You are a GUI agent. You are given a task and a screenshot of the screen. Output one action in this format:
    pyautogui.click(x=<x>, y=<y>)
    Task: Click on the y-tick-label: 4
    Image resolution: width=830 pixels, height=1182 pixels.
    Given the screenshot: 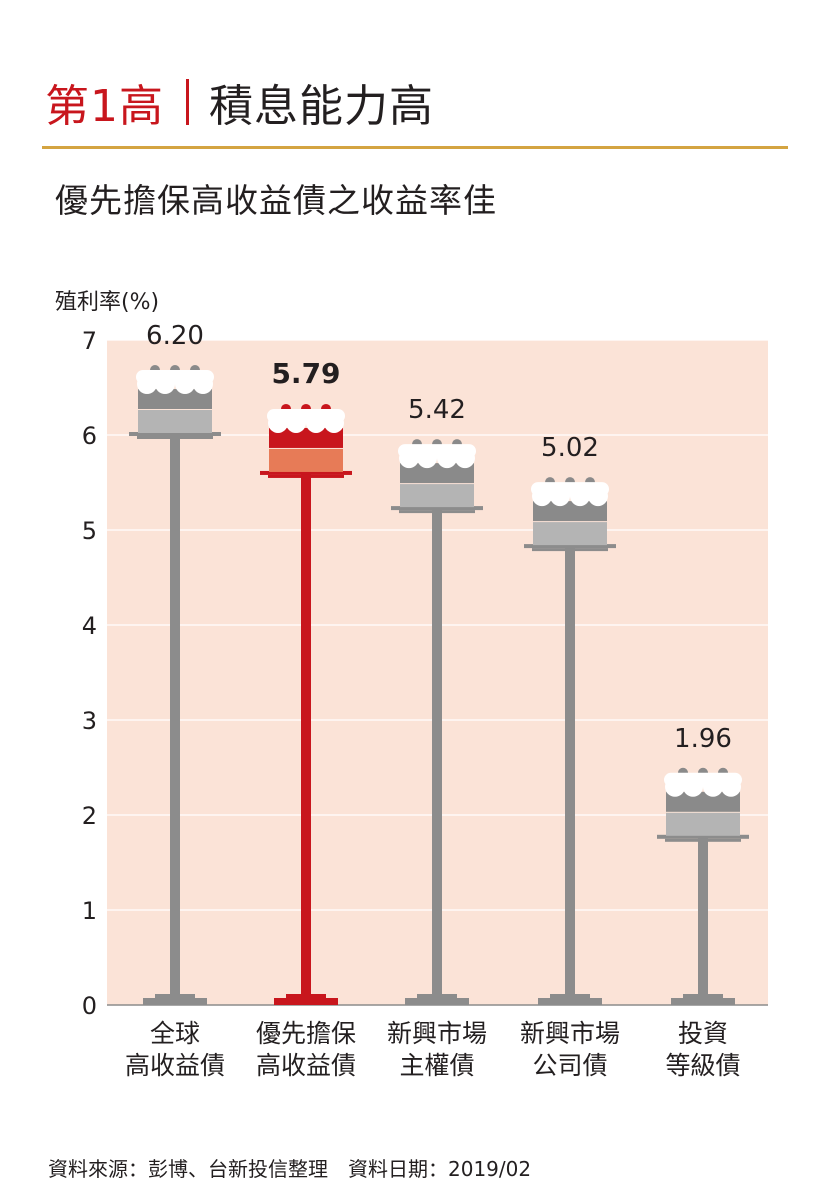 What is the action you would take?
    pyautogui.click(x=89, y=626)
    